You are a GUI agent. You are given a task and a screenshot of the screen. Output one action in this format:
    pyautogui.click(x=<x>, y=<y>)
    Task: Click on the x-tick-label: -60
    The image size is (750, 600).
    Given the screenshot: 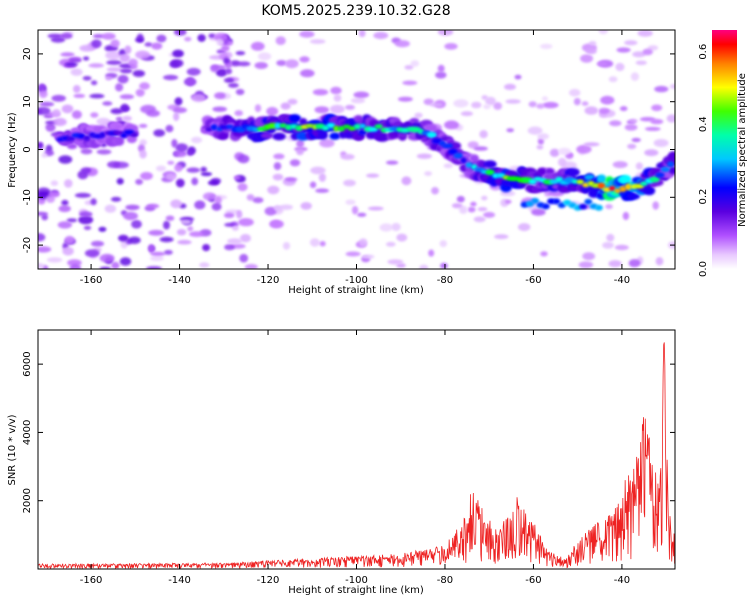 What is the action you would take?
    pyautogui.click(x=533, y=580)
    